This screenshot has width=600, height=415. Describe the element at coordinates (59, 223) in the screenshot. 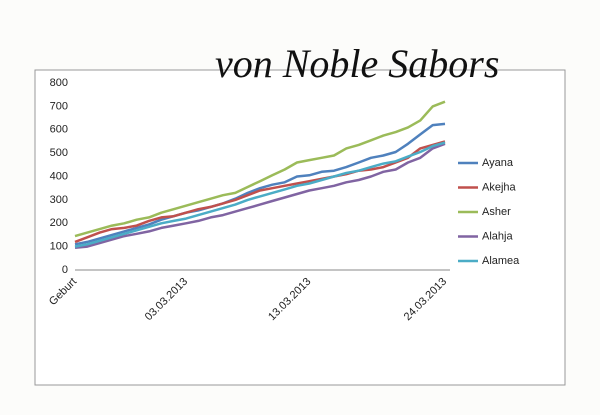

I see `y-tick-label: 200` at that location.